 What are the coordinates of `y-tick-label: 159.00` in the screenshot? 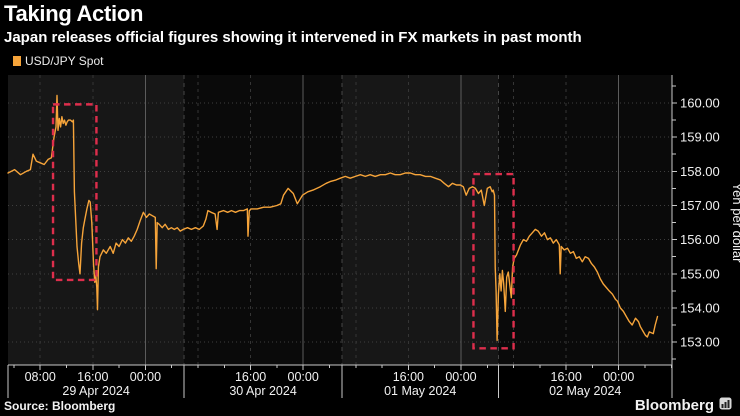 It's located at (700, 137).